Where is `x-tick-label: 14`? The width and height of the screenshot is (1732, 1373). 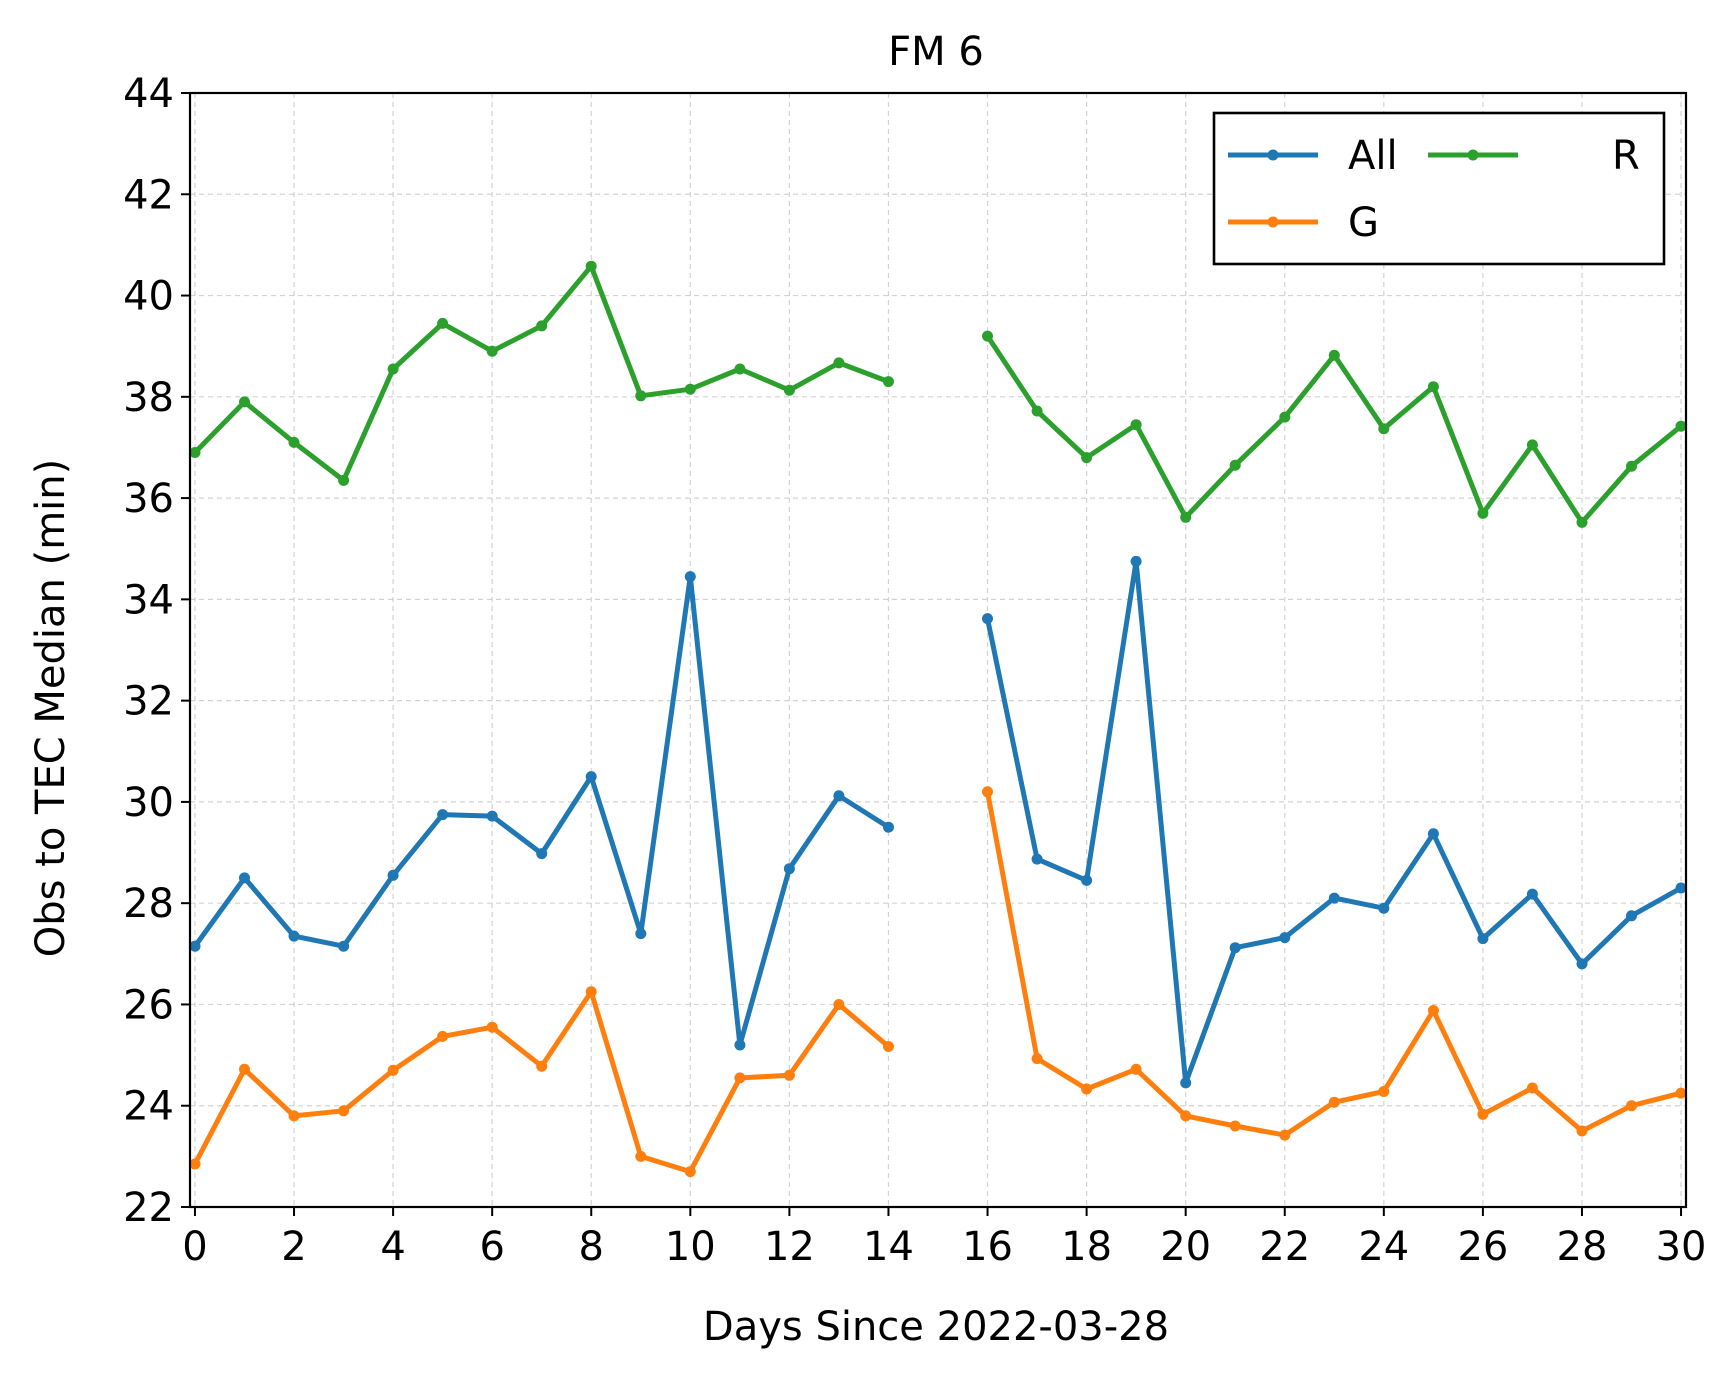 x-tick-label: 14 is located at coordinates (888, 1247).